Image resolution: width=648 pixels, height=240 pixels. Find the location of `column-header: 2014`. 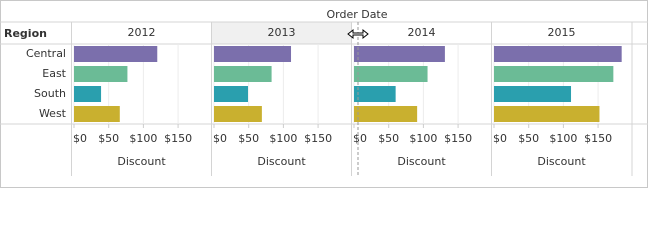

column-header: 2014 is located at coordinates (422, 32).